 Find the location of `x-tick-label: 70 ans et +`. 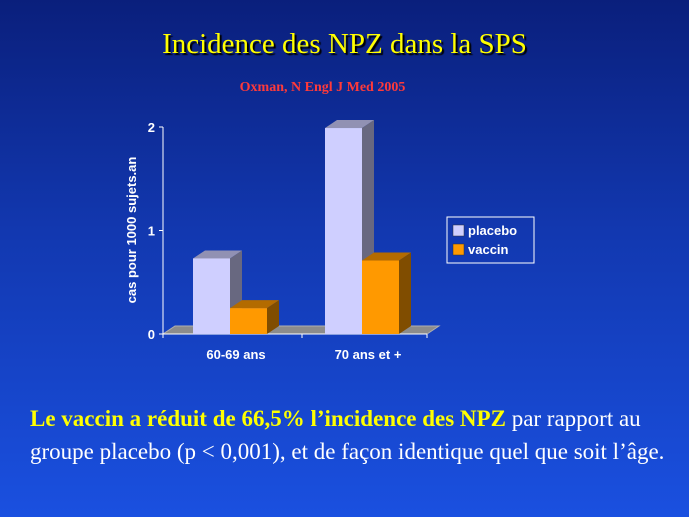

x-tick-label: 70 ans et + is located at coordinates (368, 354).